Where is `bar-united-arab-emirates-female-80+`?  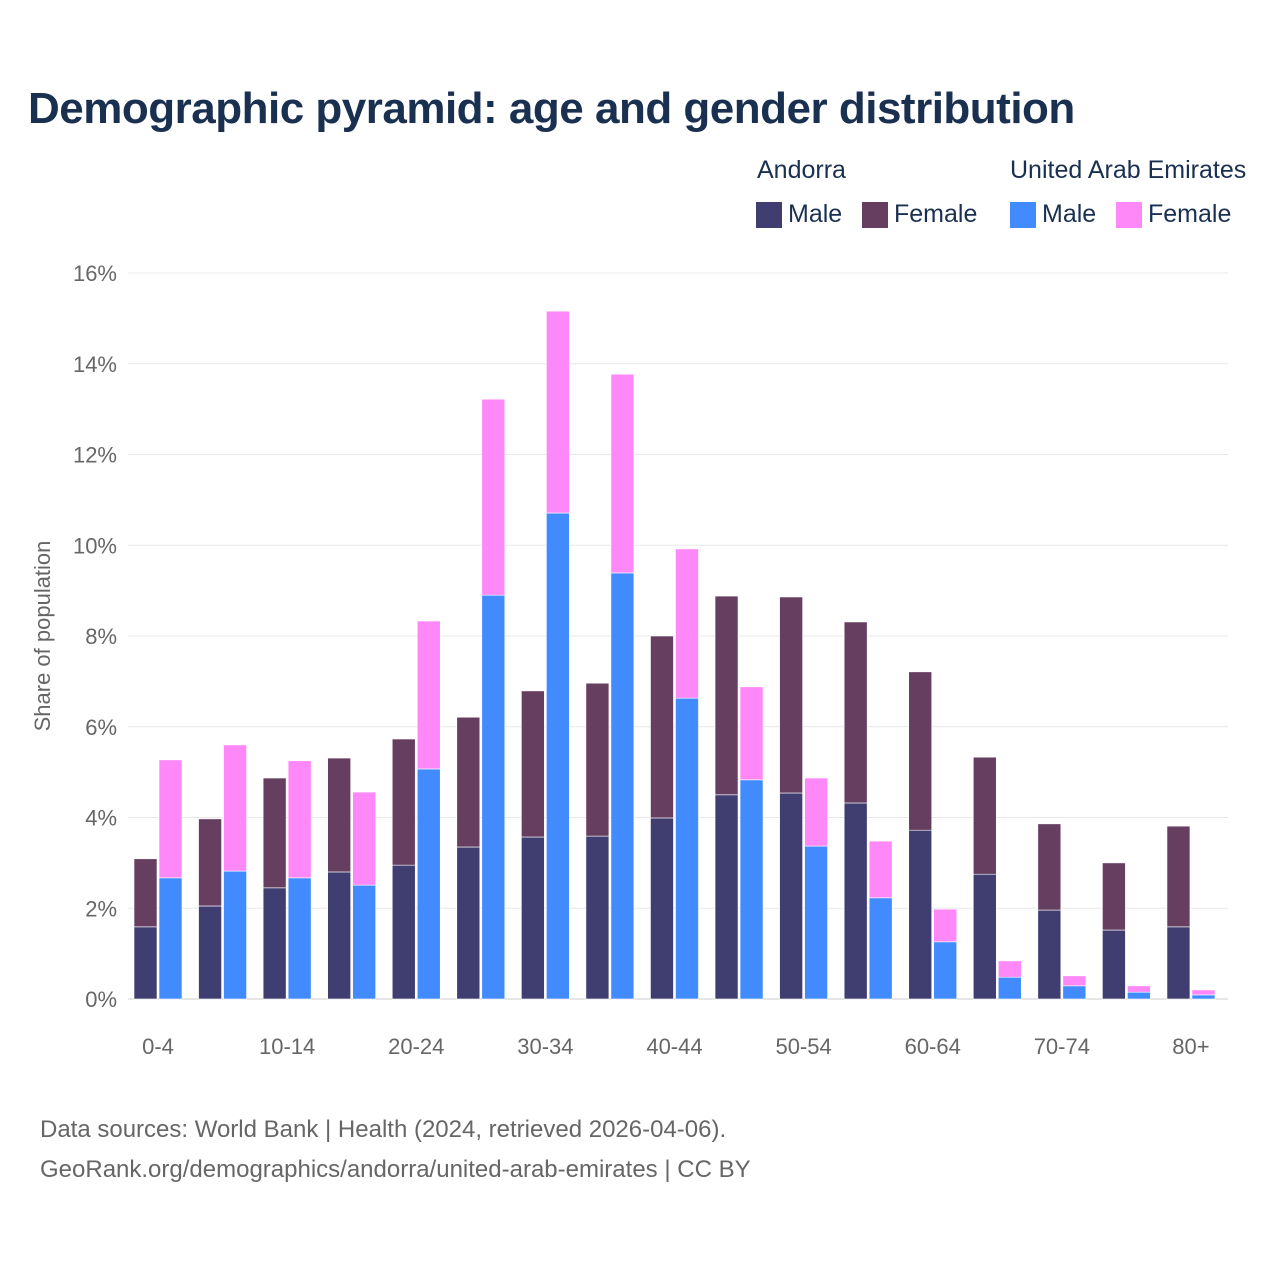 bar-united-arab-emirates-female-80+ is located at coordinates (1203, 992).